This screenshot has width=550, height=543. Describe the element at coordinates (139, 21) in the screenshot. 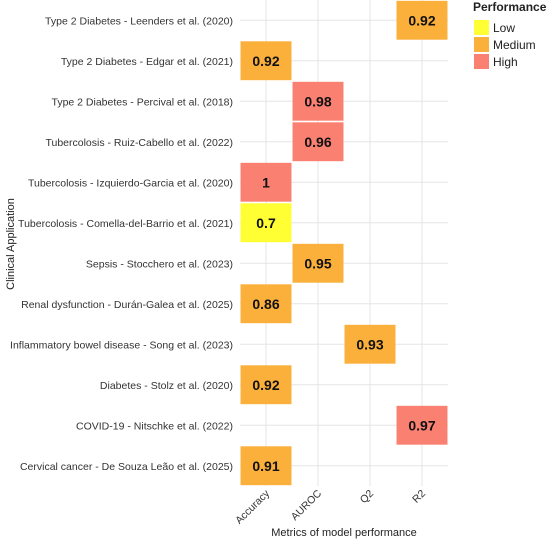

I see `y-tick-label: Type 2 Diabetes - Leenders et al. (2020)` at that location.